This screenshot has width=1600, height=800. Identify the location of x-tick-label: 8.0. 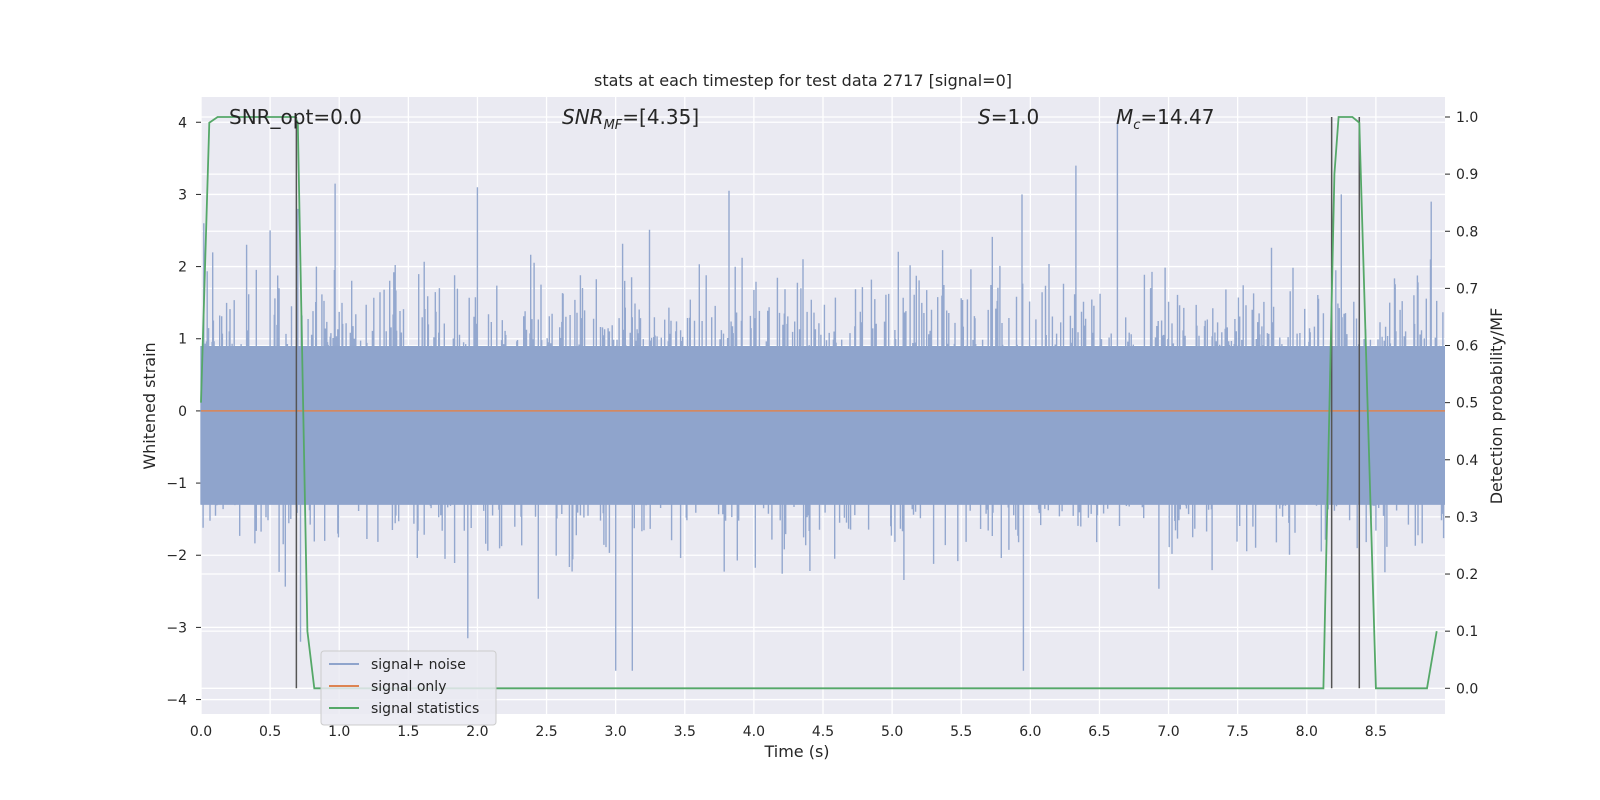
(1307, 732).